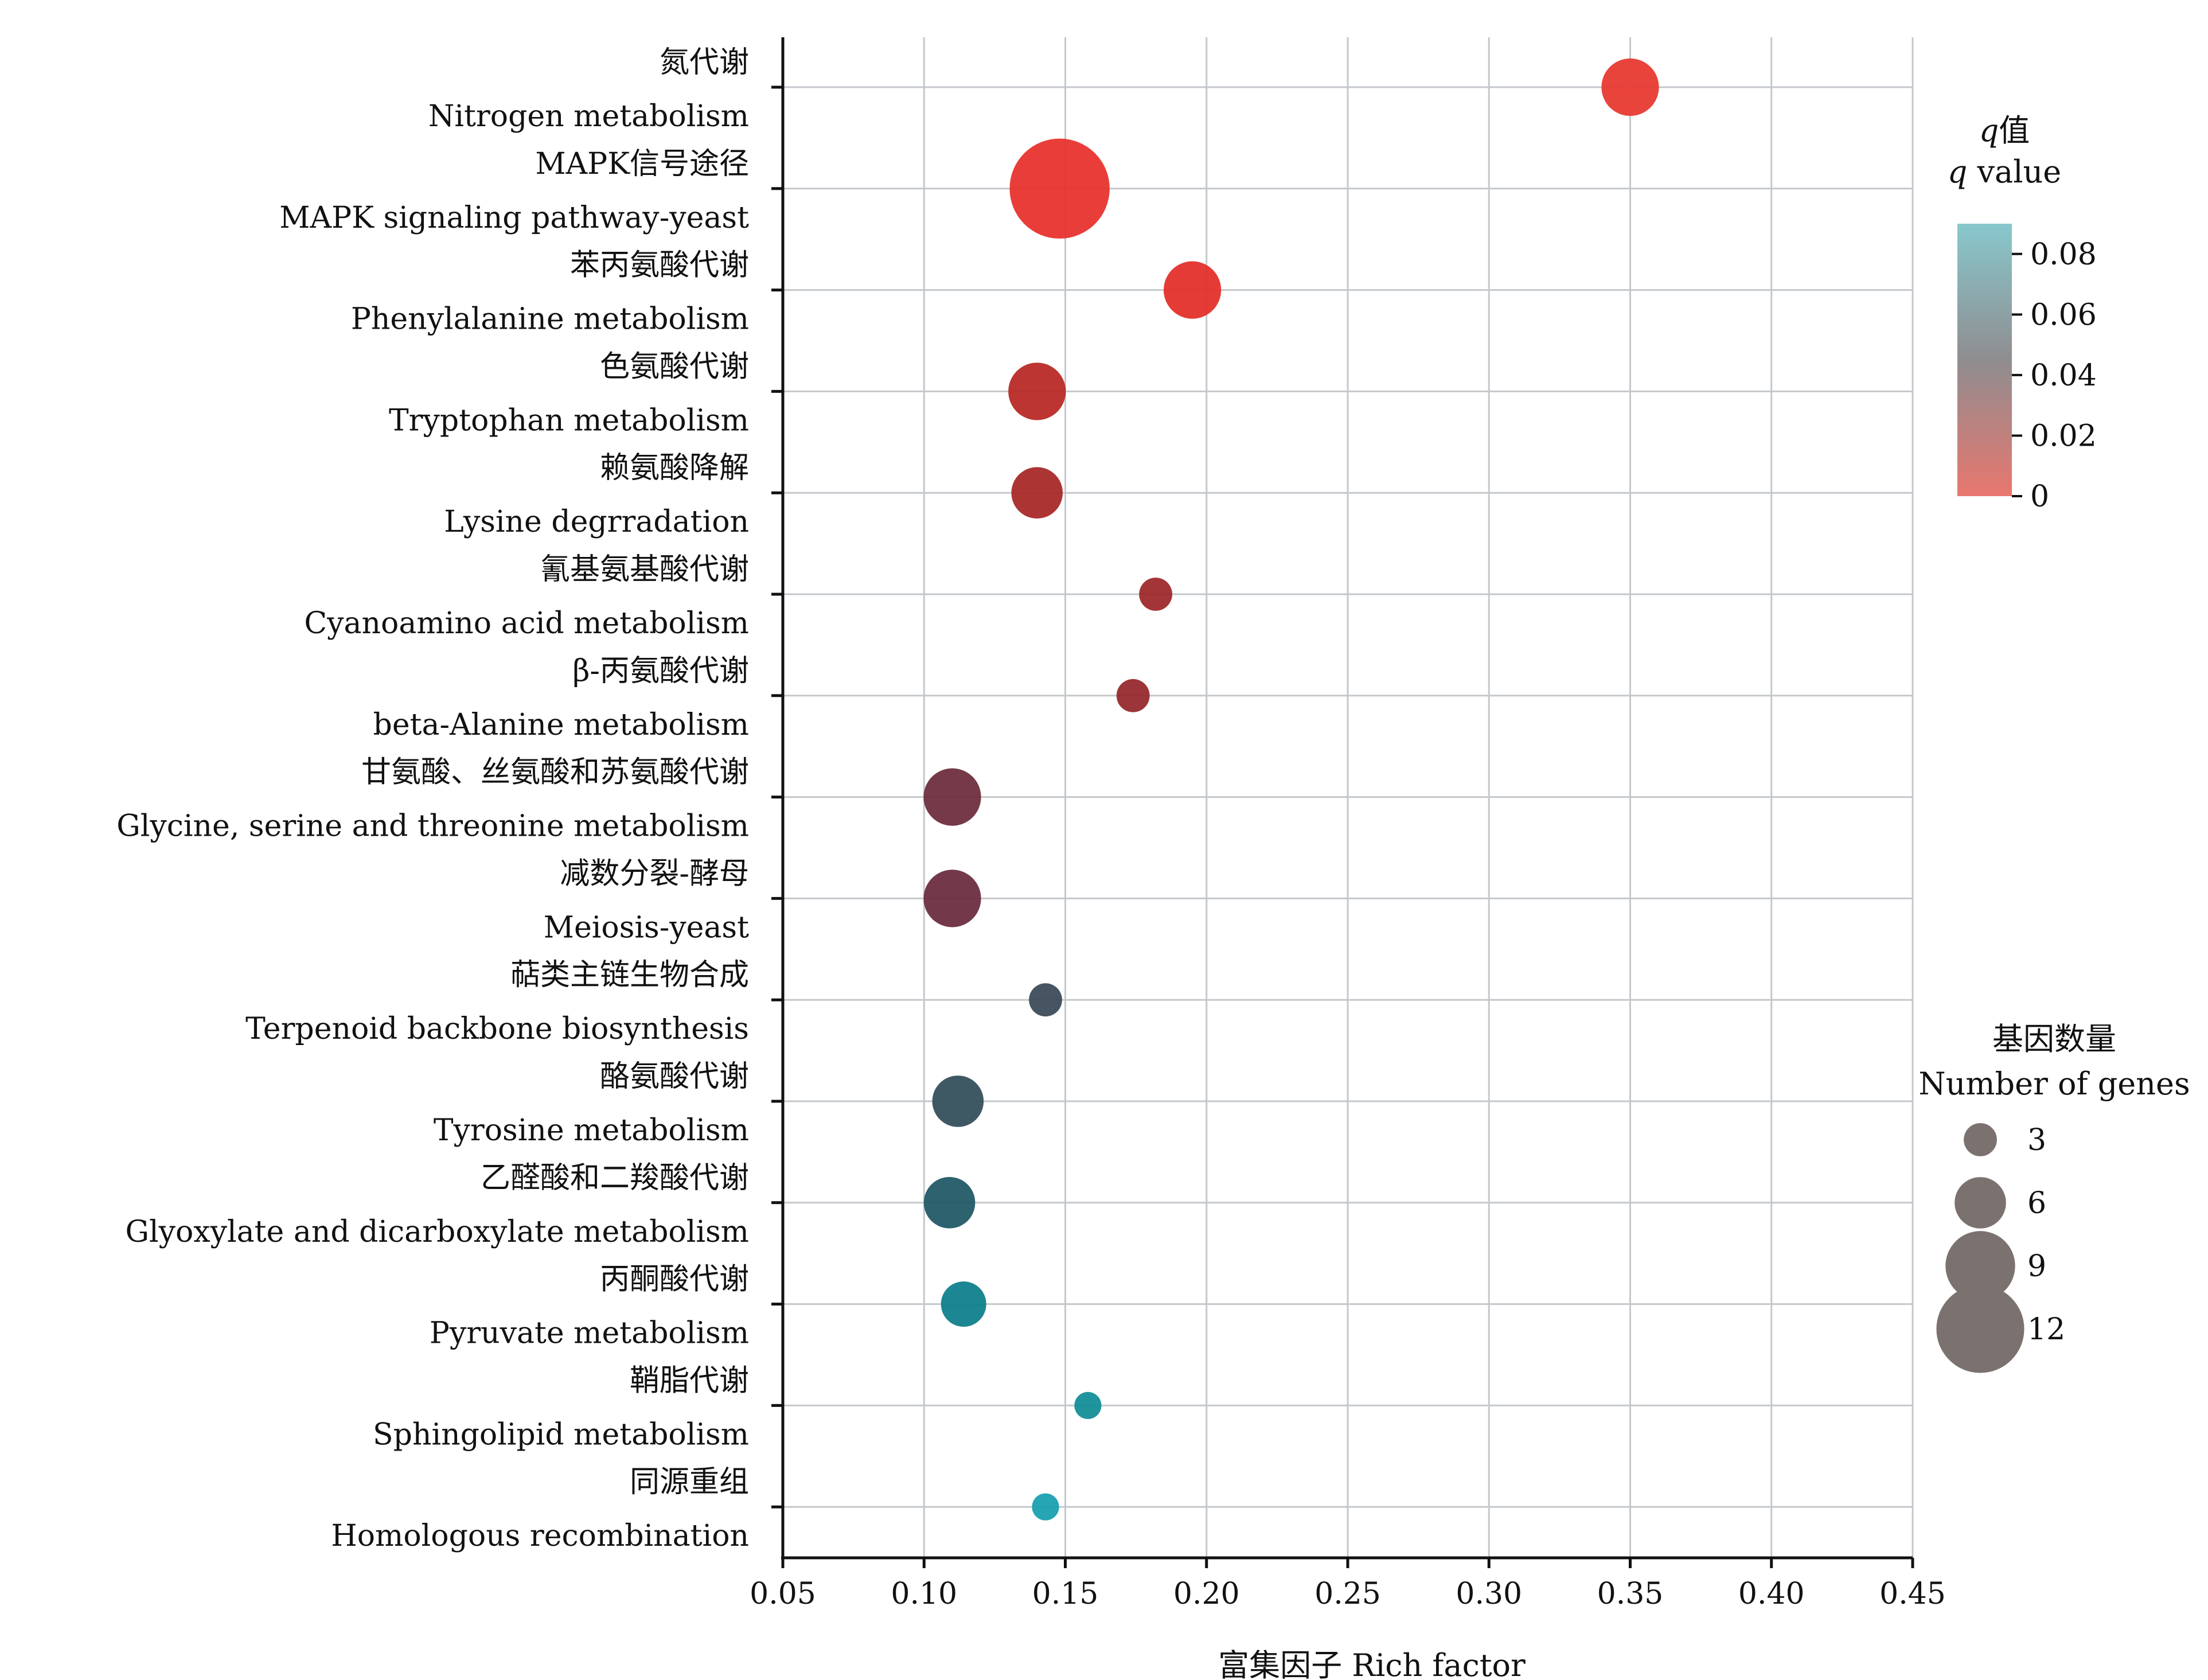  I want to click on category-label-en: MAPK signaling pathway-yeast, so click(514, 218).